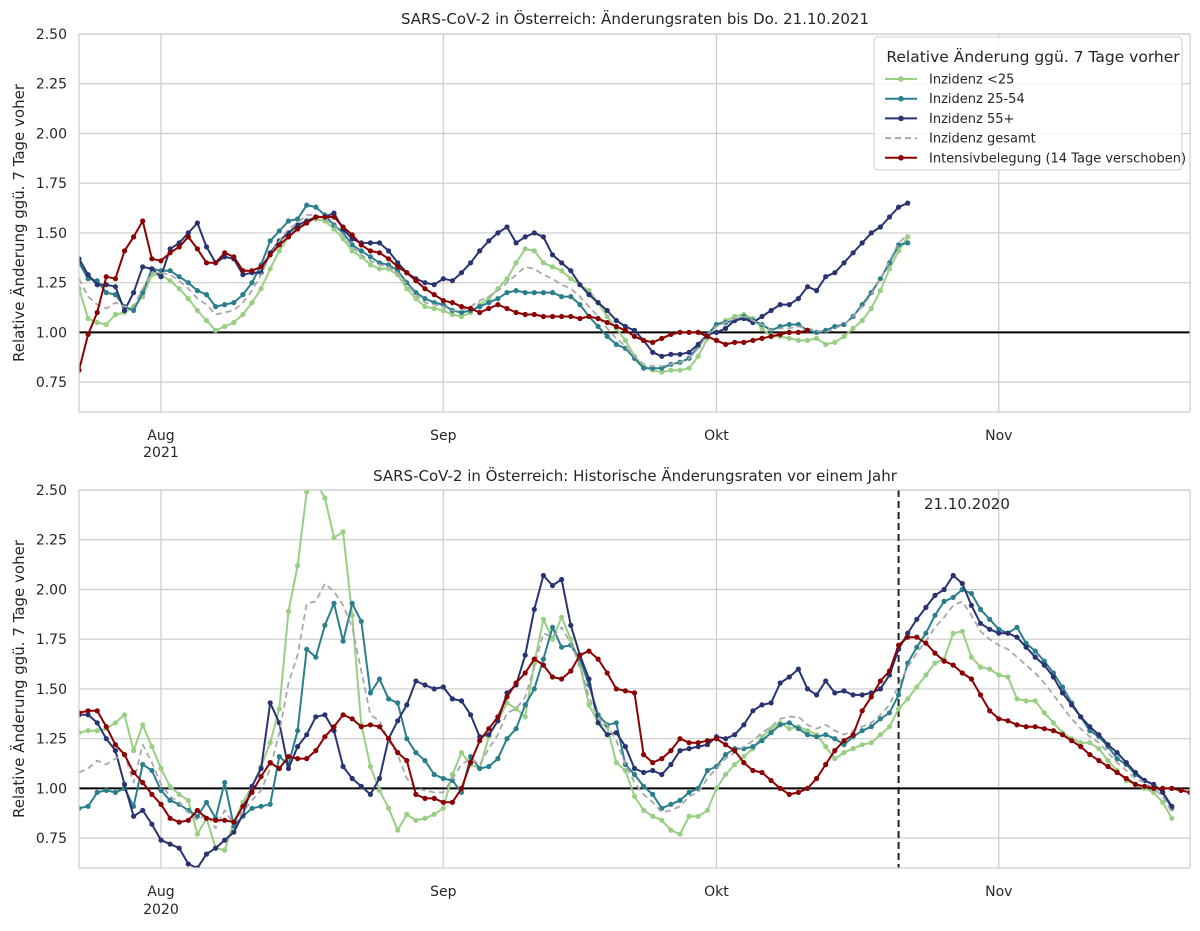  What do you see at coordinates (982, 139) in the screenshot?
I see `legend-label: Inzidenz gesamt` at bounding box center [982, 139].